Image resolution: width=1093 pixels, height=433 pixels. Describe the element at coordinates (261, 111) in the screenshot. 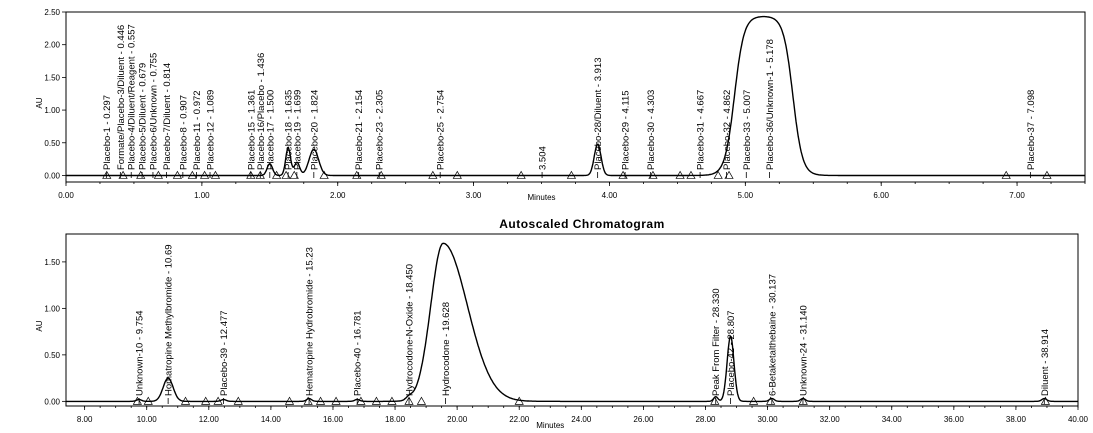

I see `peak-label: Placebo-16/Placebo - 1.436` at that location.